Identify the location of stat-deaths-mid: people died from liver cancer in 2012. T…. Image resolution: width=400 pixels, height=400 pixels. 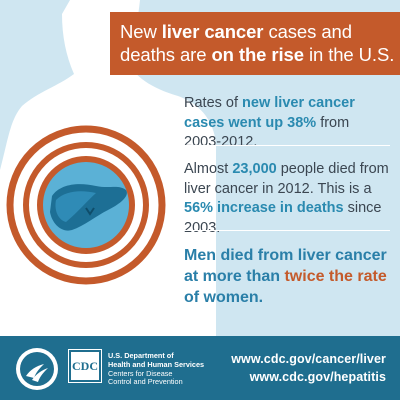
(286, 179).